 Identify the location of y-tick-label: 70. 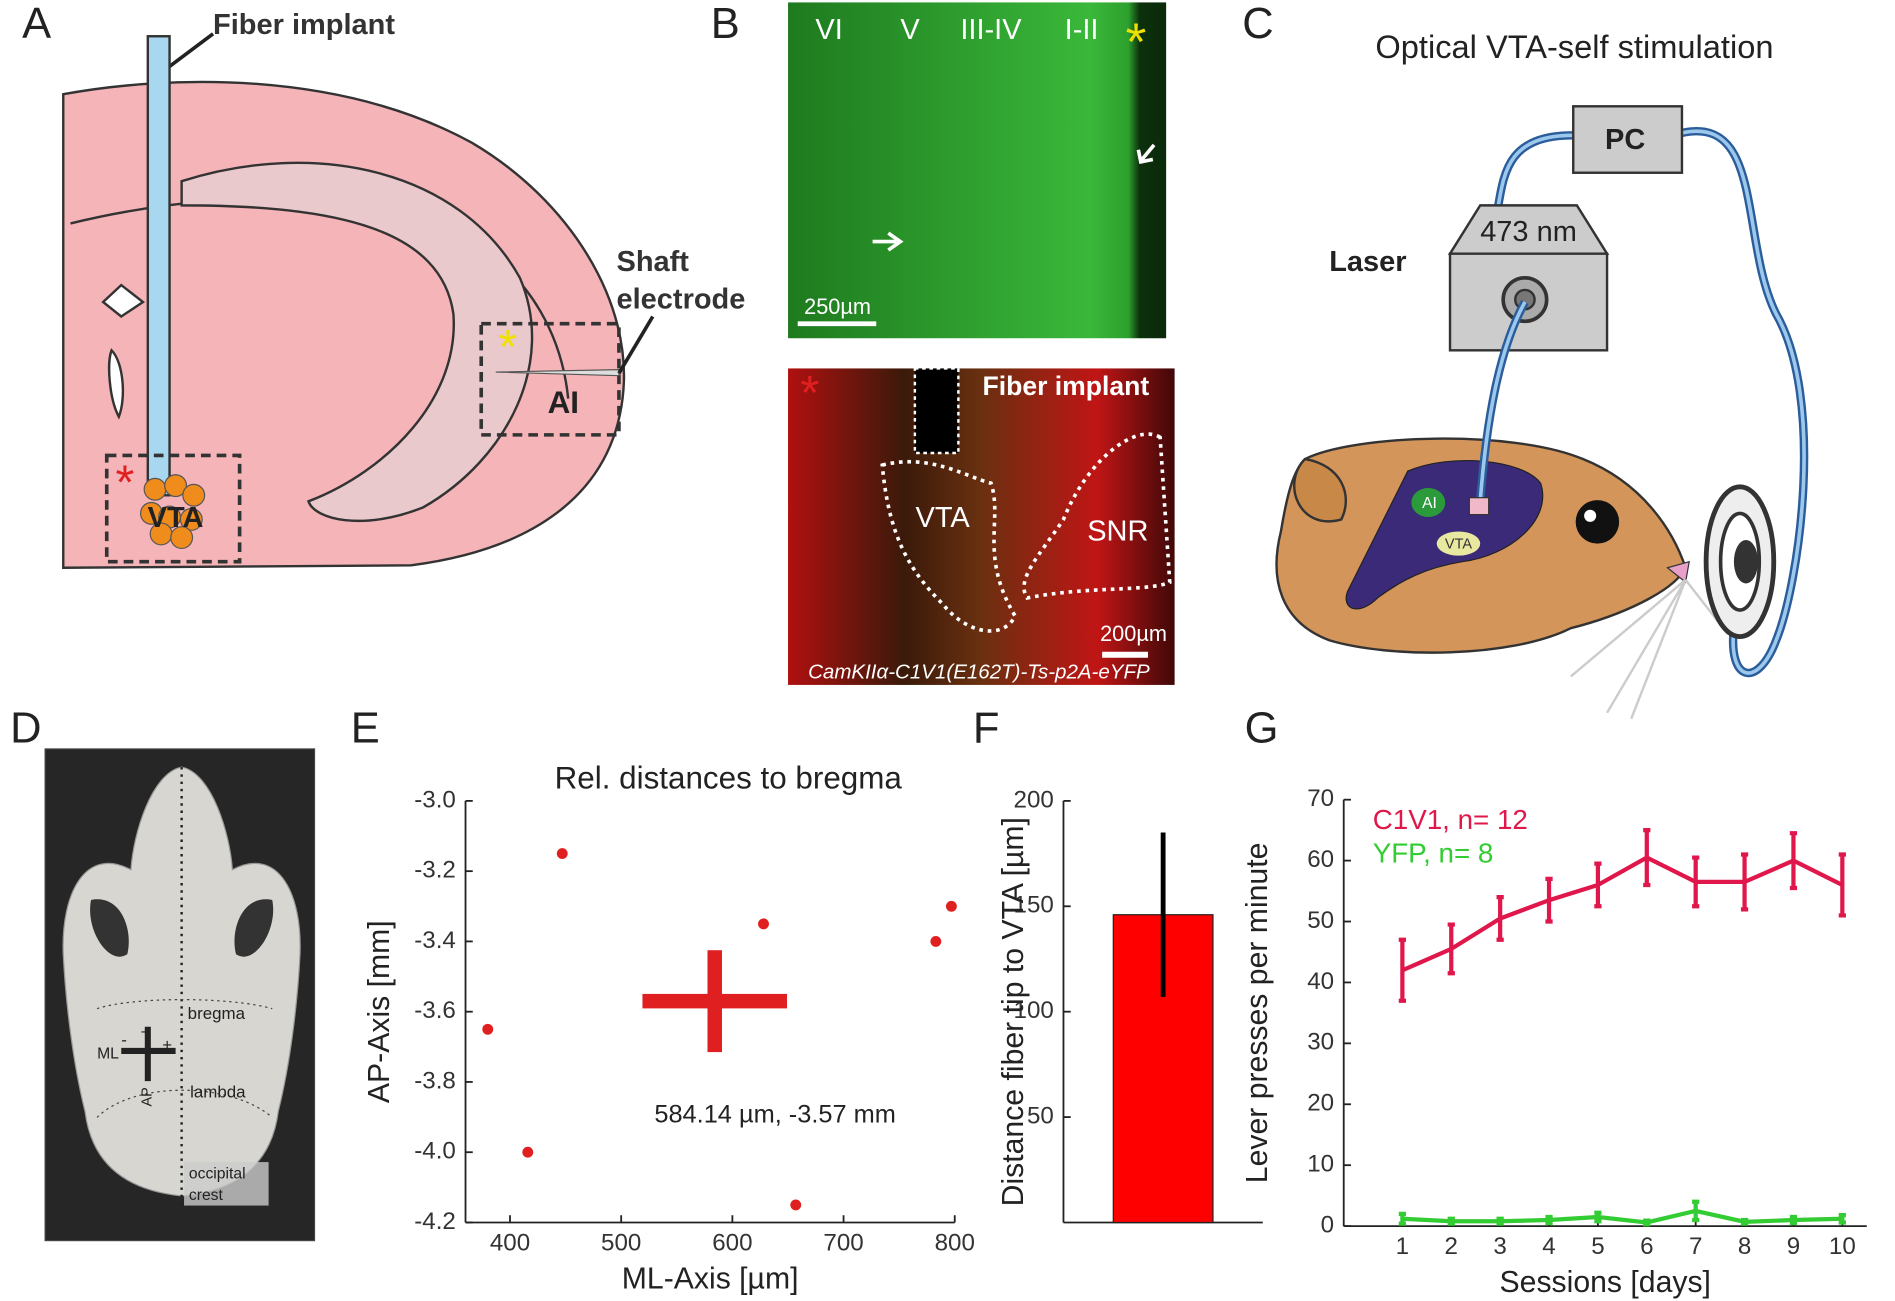
(1320, 798).